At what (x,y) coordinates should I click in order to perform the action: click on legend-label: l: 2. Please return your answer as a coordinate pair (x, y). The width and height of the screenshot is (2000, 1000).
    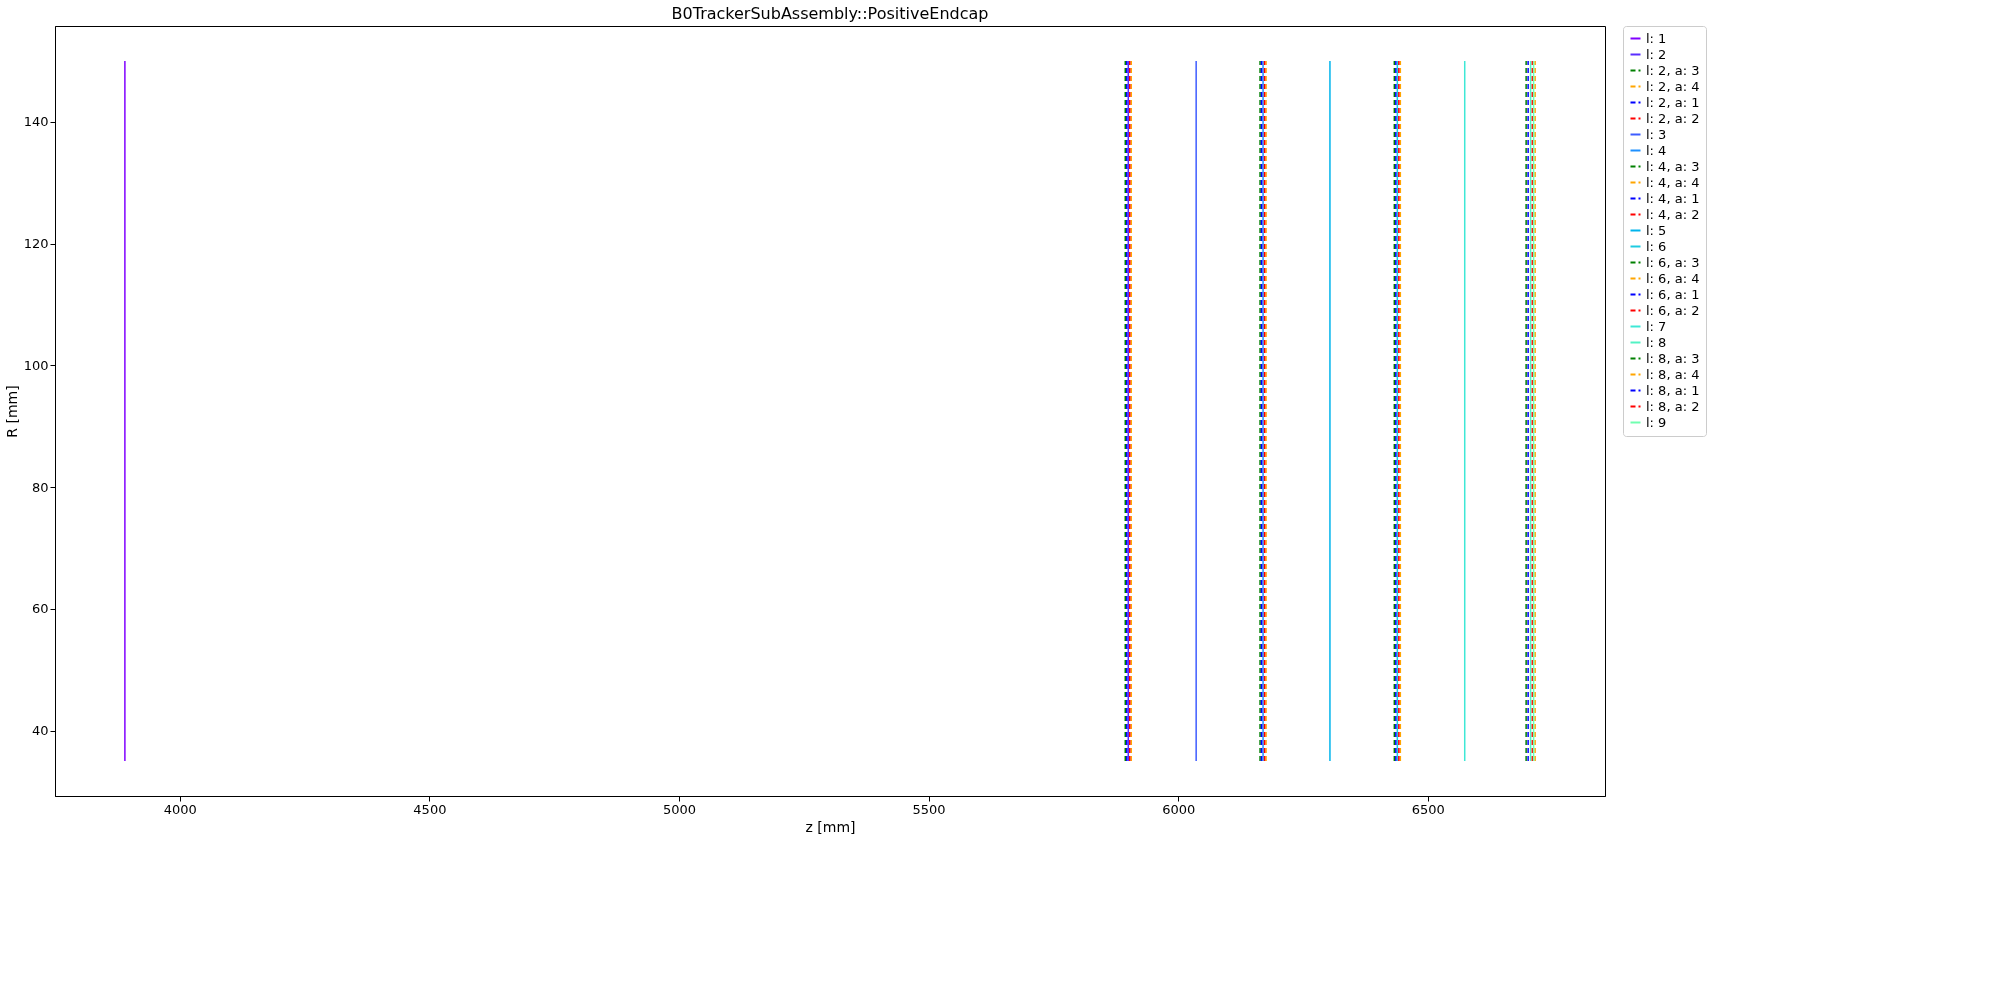
    Looking at the image, I should click on (1656, 54).